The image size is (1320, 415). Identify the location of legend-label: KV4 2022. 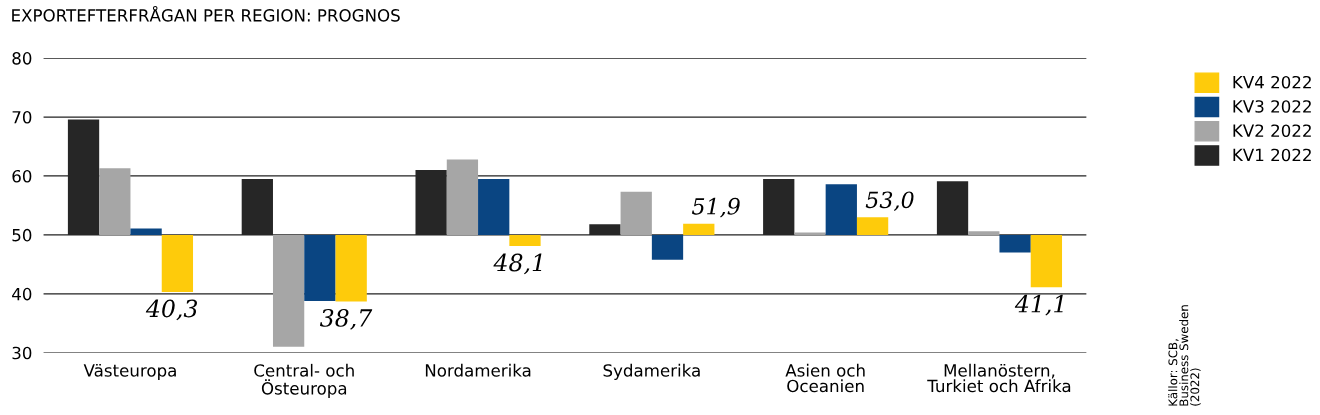
(1272, 82).